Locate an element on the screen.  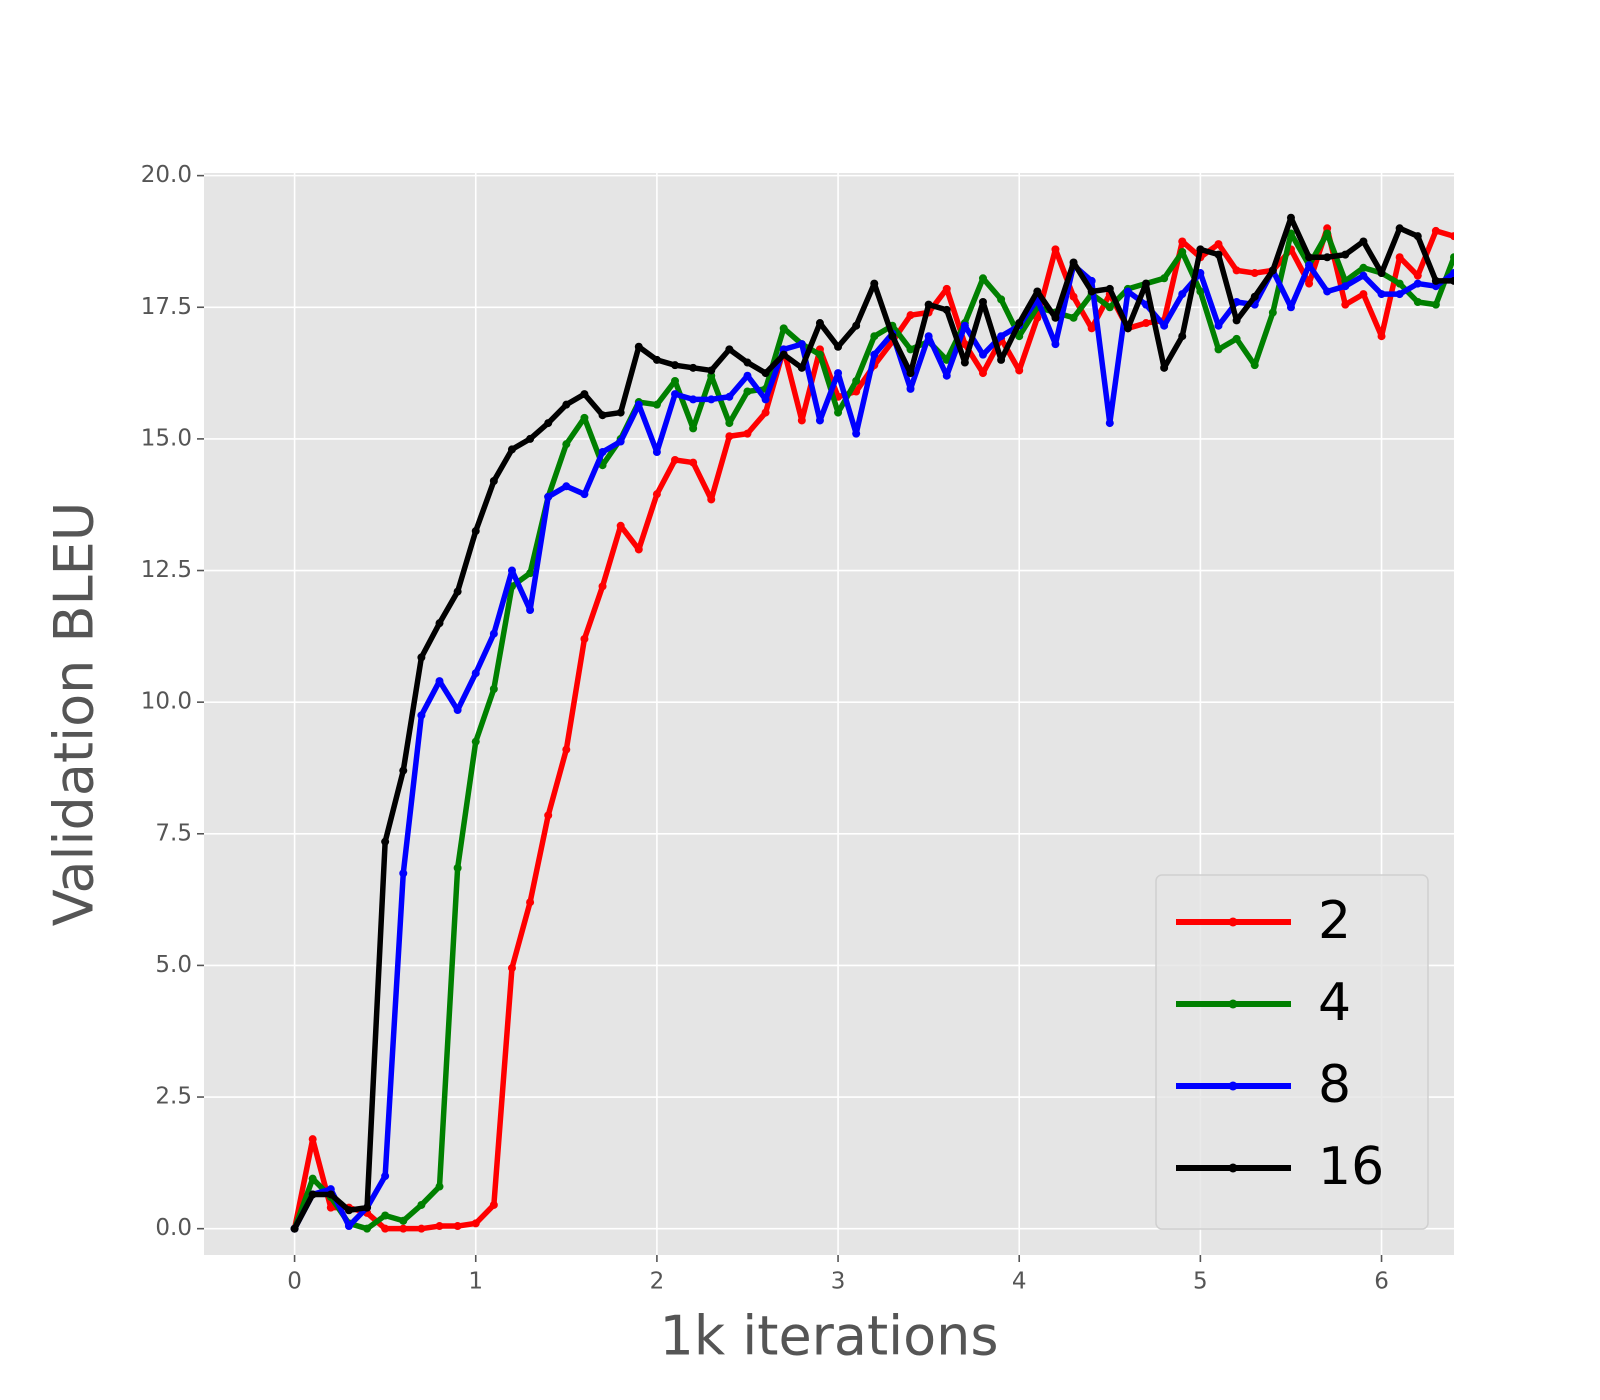
y-tick-label: 20.0 is located at coordinates (166, 175).